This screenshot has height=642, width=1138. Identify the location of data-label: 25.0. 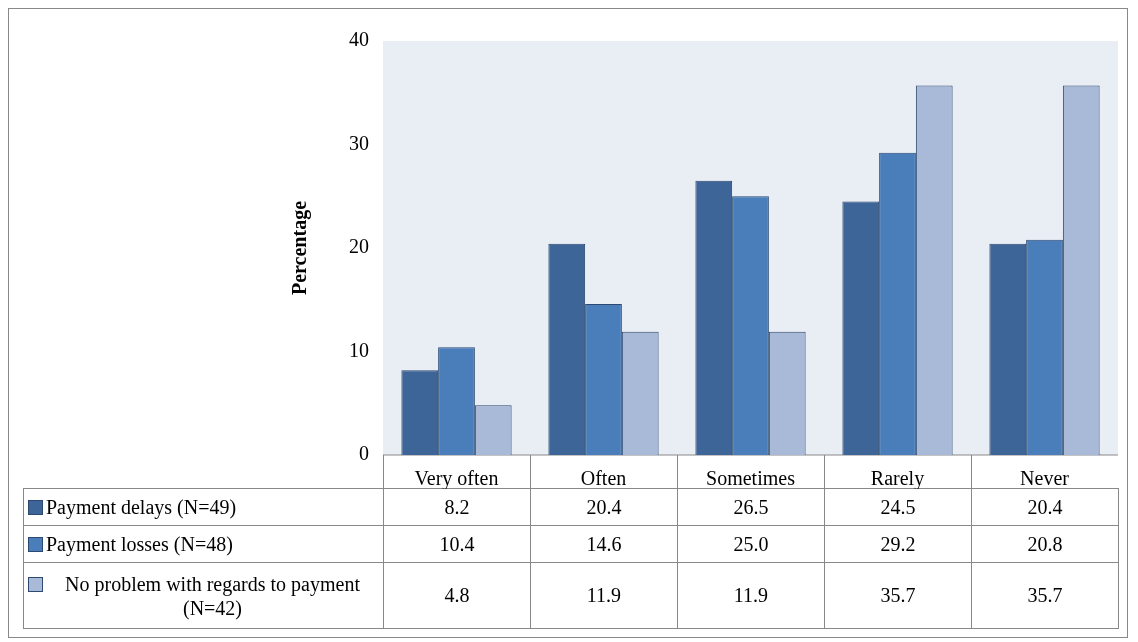
(751, 544).